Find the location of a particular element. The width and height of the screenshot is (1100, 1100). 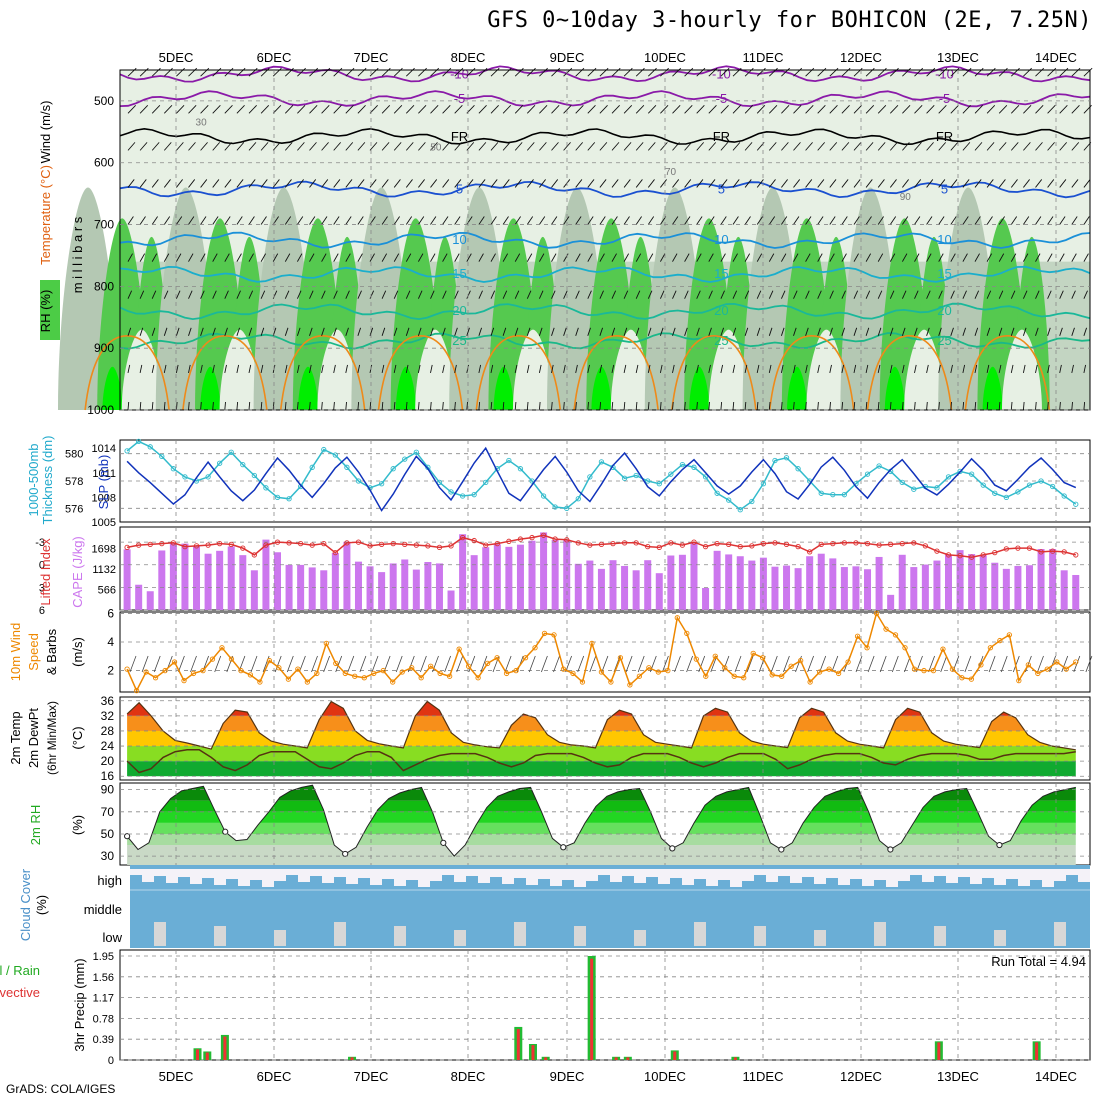

isotherm-label: FR is located at coordinates (459, 136).